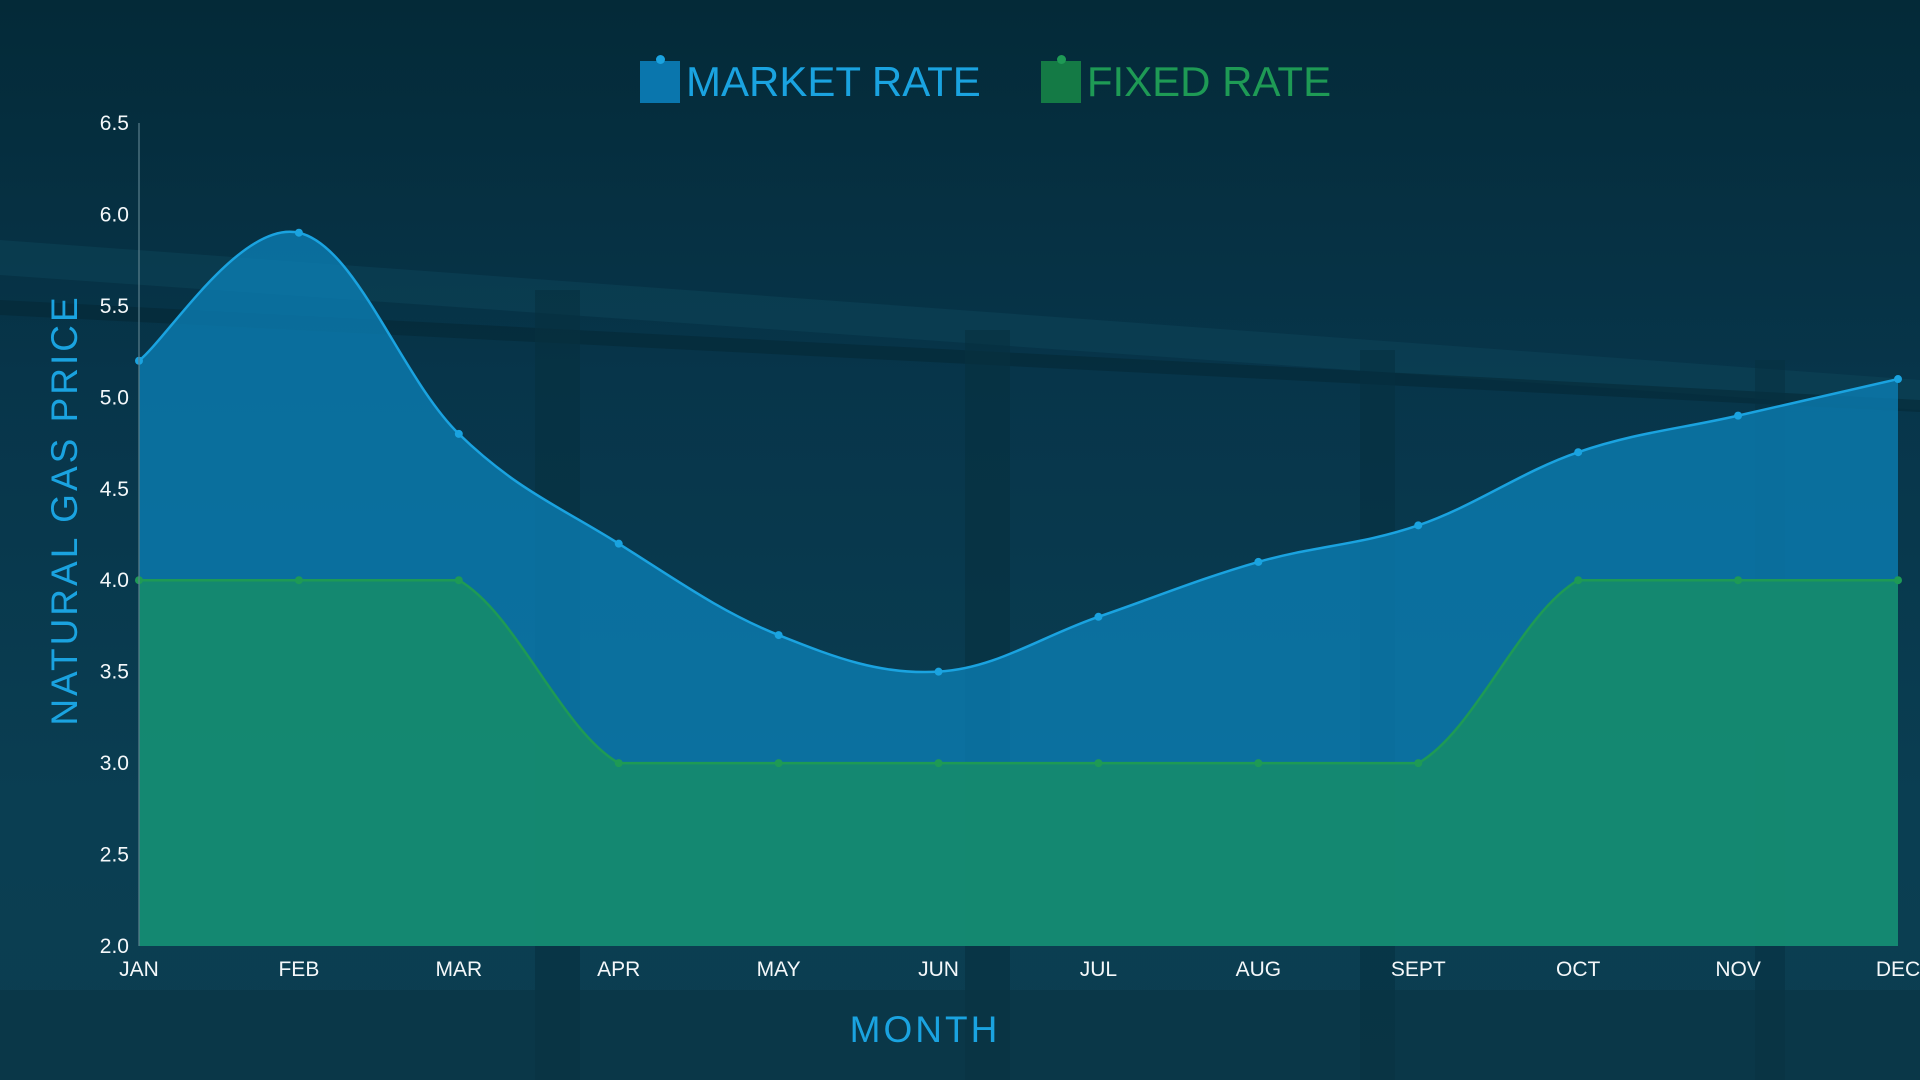 The height and width of the screenshot is (1080, 1920). I want to click on legend: MARKET RATE FIXED RATE, so click(986, 80).